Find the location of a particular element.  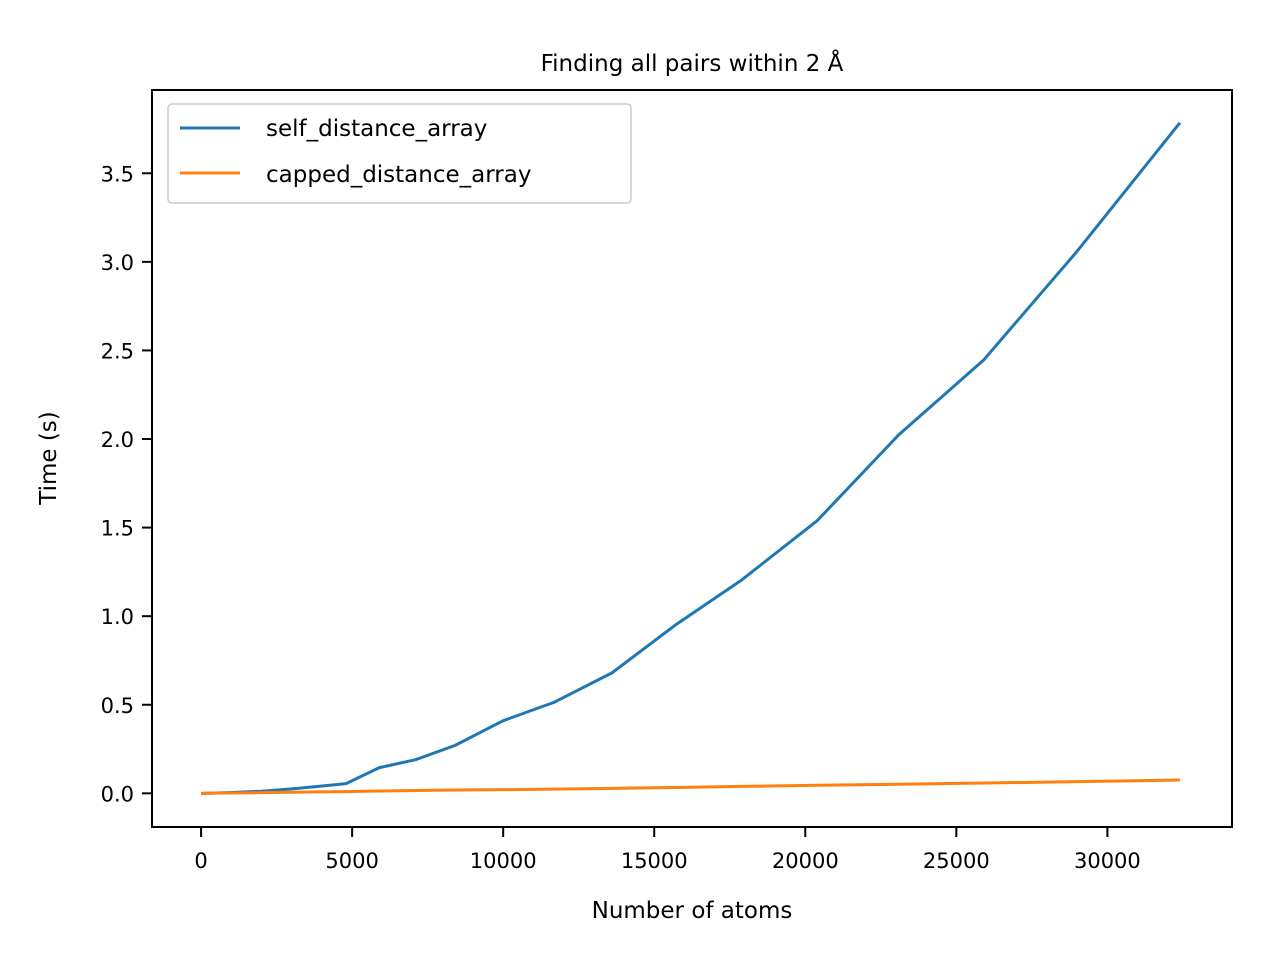

x-axis-label: Number of atoms is located at coordinates (692, 911).